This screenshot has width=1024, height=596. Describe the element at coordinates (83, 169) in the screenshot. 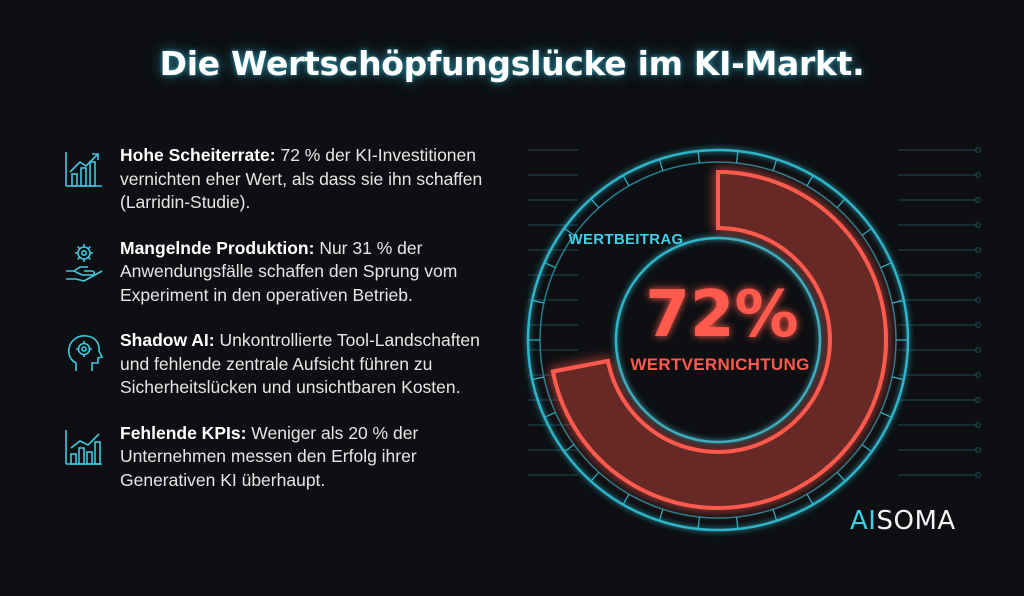

I see `chart-trend-icon` at that location.